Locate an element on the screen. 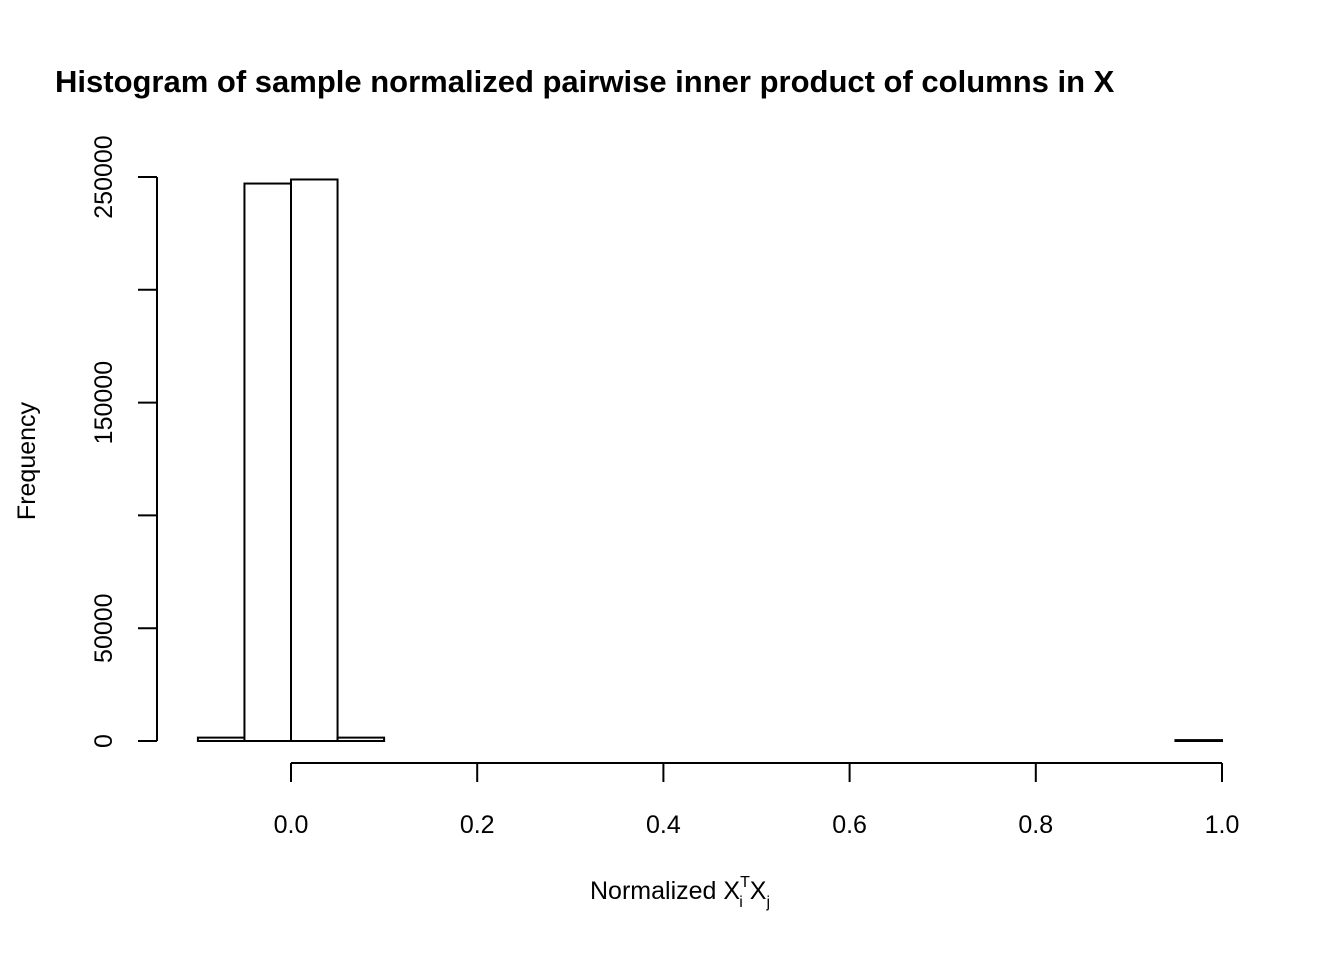  x-tick-label: 0.8 is located at coordinates (1035, 825).